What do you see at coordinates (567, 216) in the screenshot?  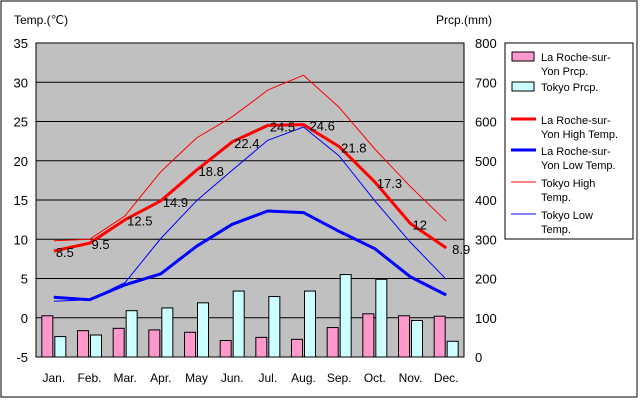 I see `legend-label: Tokyo Low` at bounding box center [567, 216].